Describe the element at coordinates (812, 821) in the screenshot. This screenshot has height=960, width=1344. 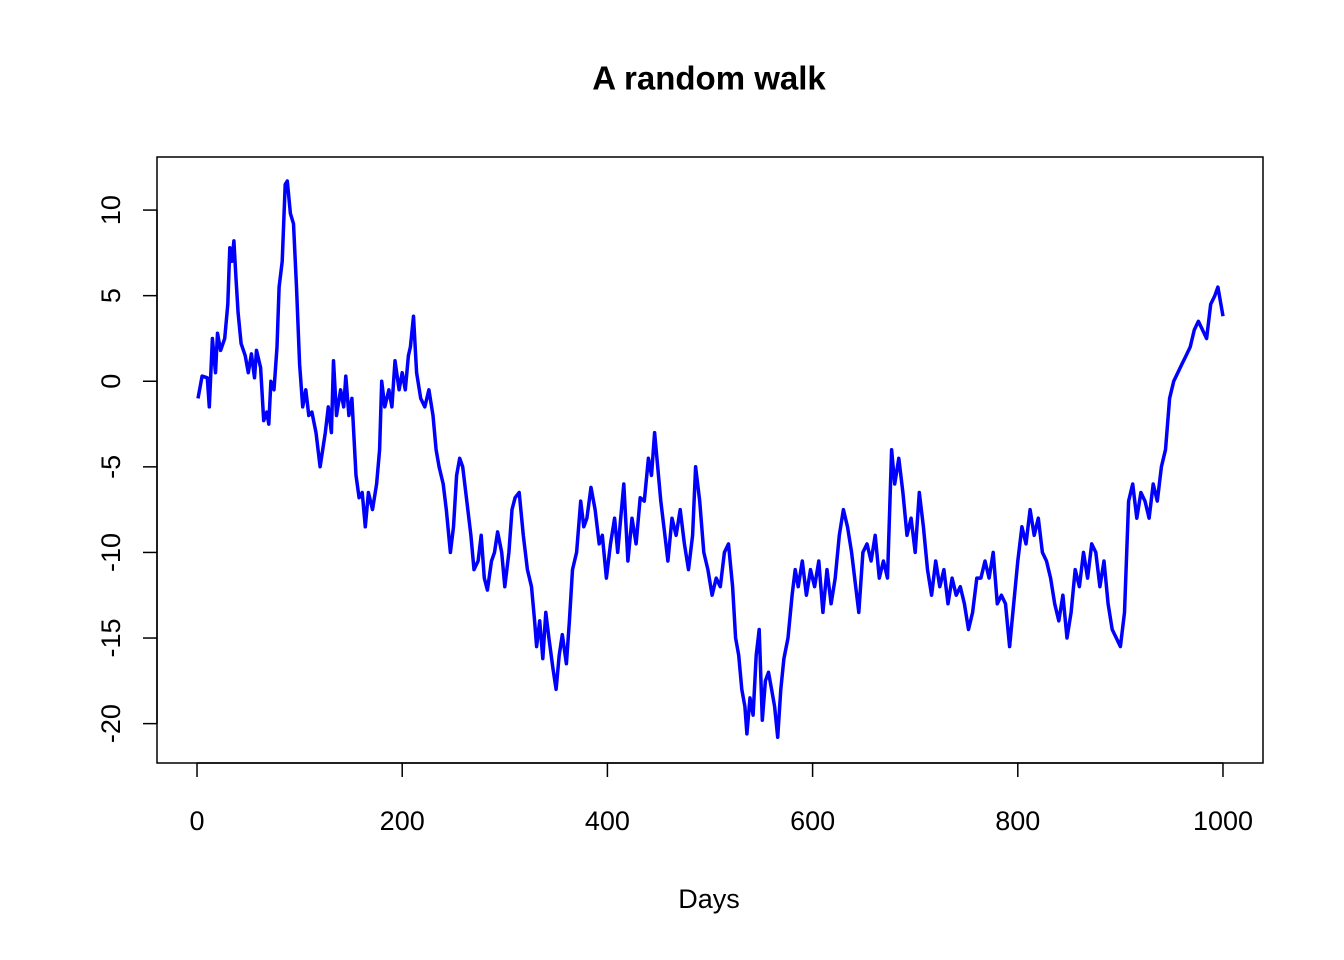
I see `x-tick-label: 600` at that location.